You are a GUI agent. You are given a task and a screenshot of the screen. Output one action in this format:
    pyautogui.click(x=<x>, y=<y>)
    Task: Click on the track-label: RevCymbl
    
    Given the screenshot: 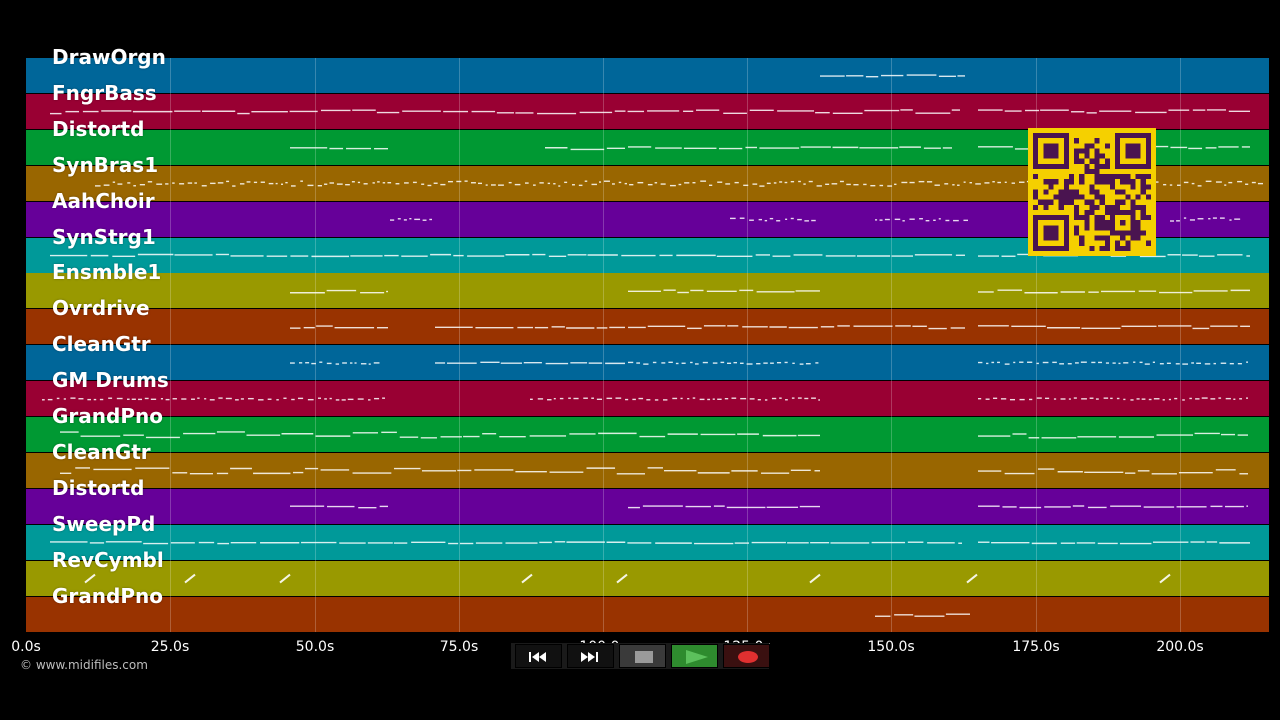 What is the action you would take?
    pyautogui.click(x=108, y=560)
    